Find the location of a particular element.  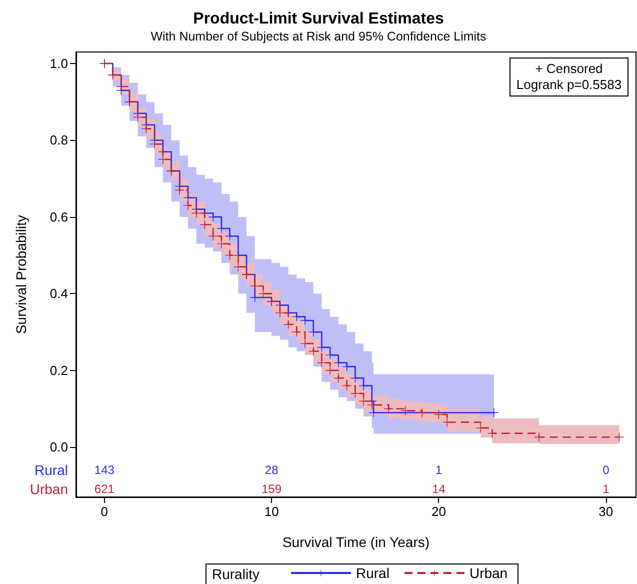

y-tick-label: 1.0 is located at coordinates (59, 64).